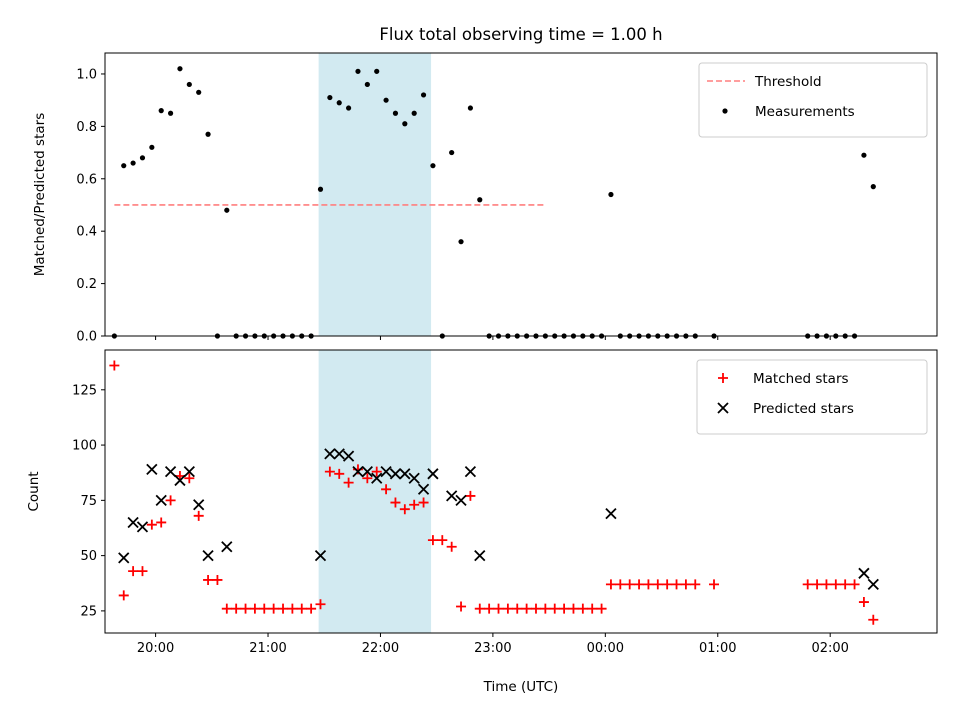  Describe the element at coordinates (88, 556) in the screenshot. I see `y-tick-label: 50` at that location.